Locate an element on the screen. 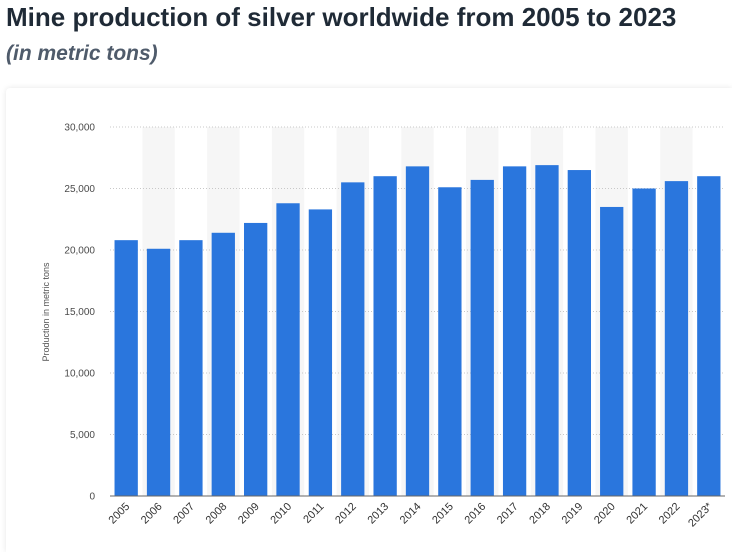  bar-2020 is located at coordinates (612, 351).